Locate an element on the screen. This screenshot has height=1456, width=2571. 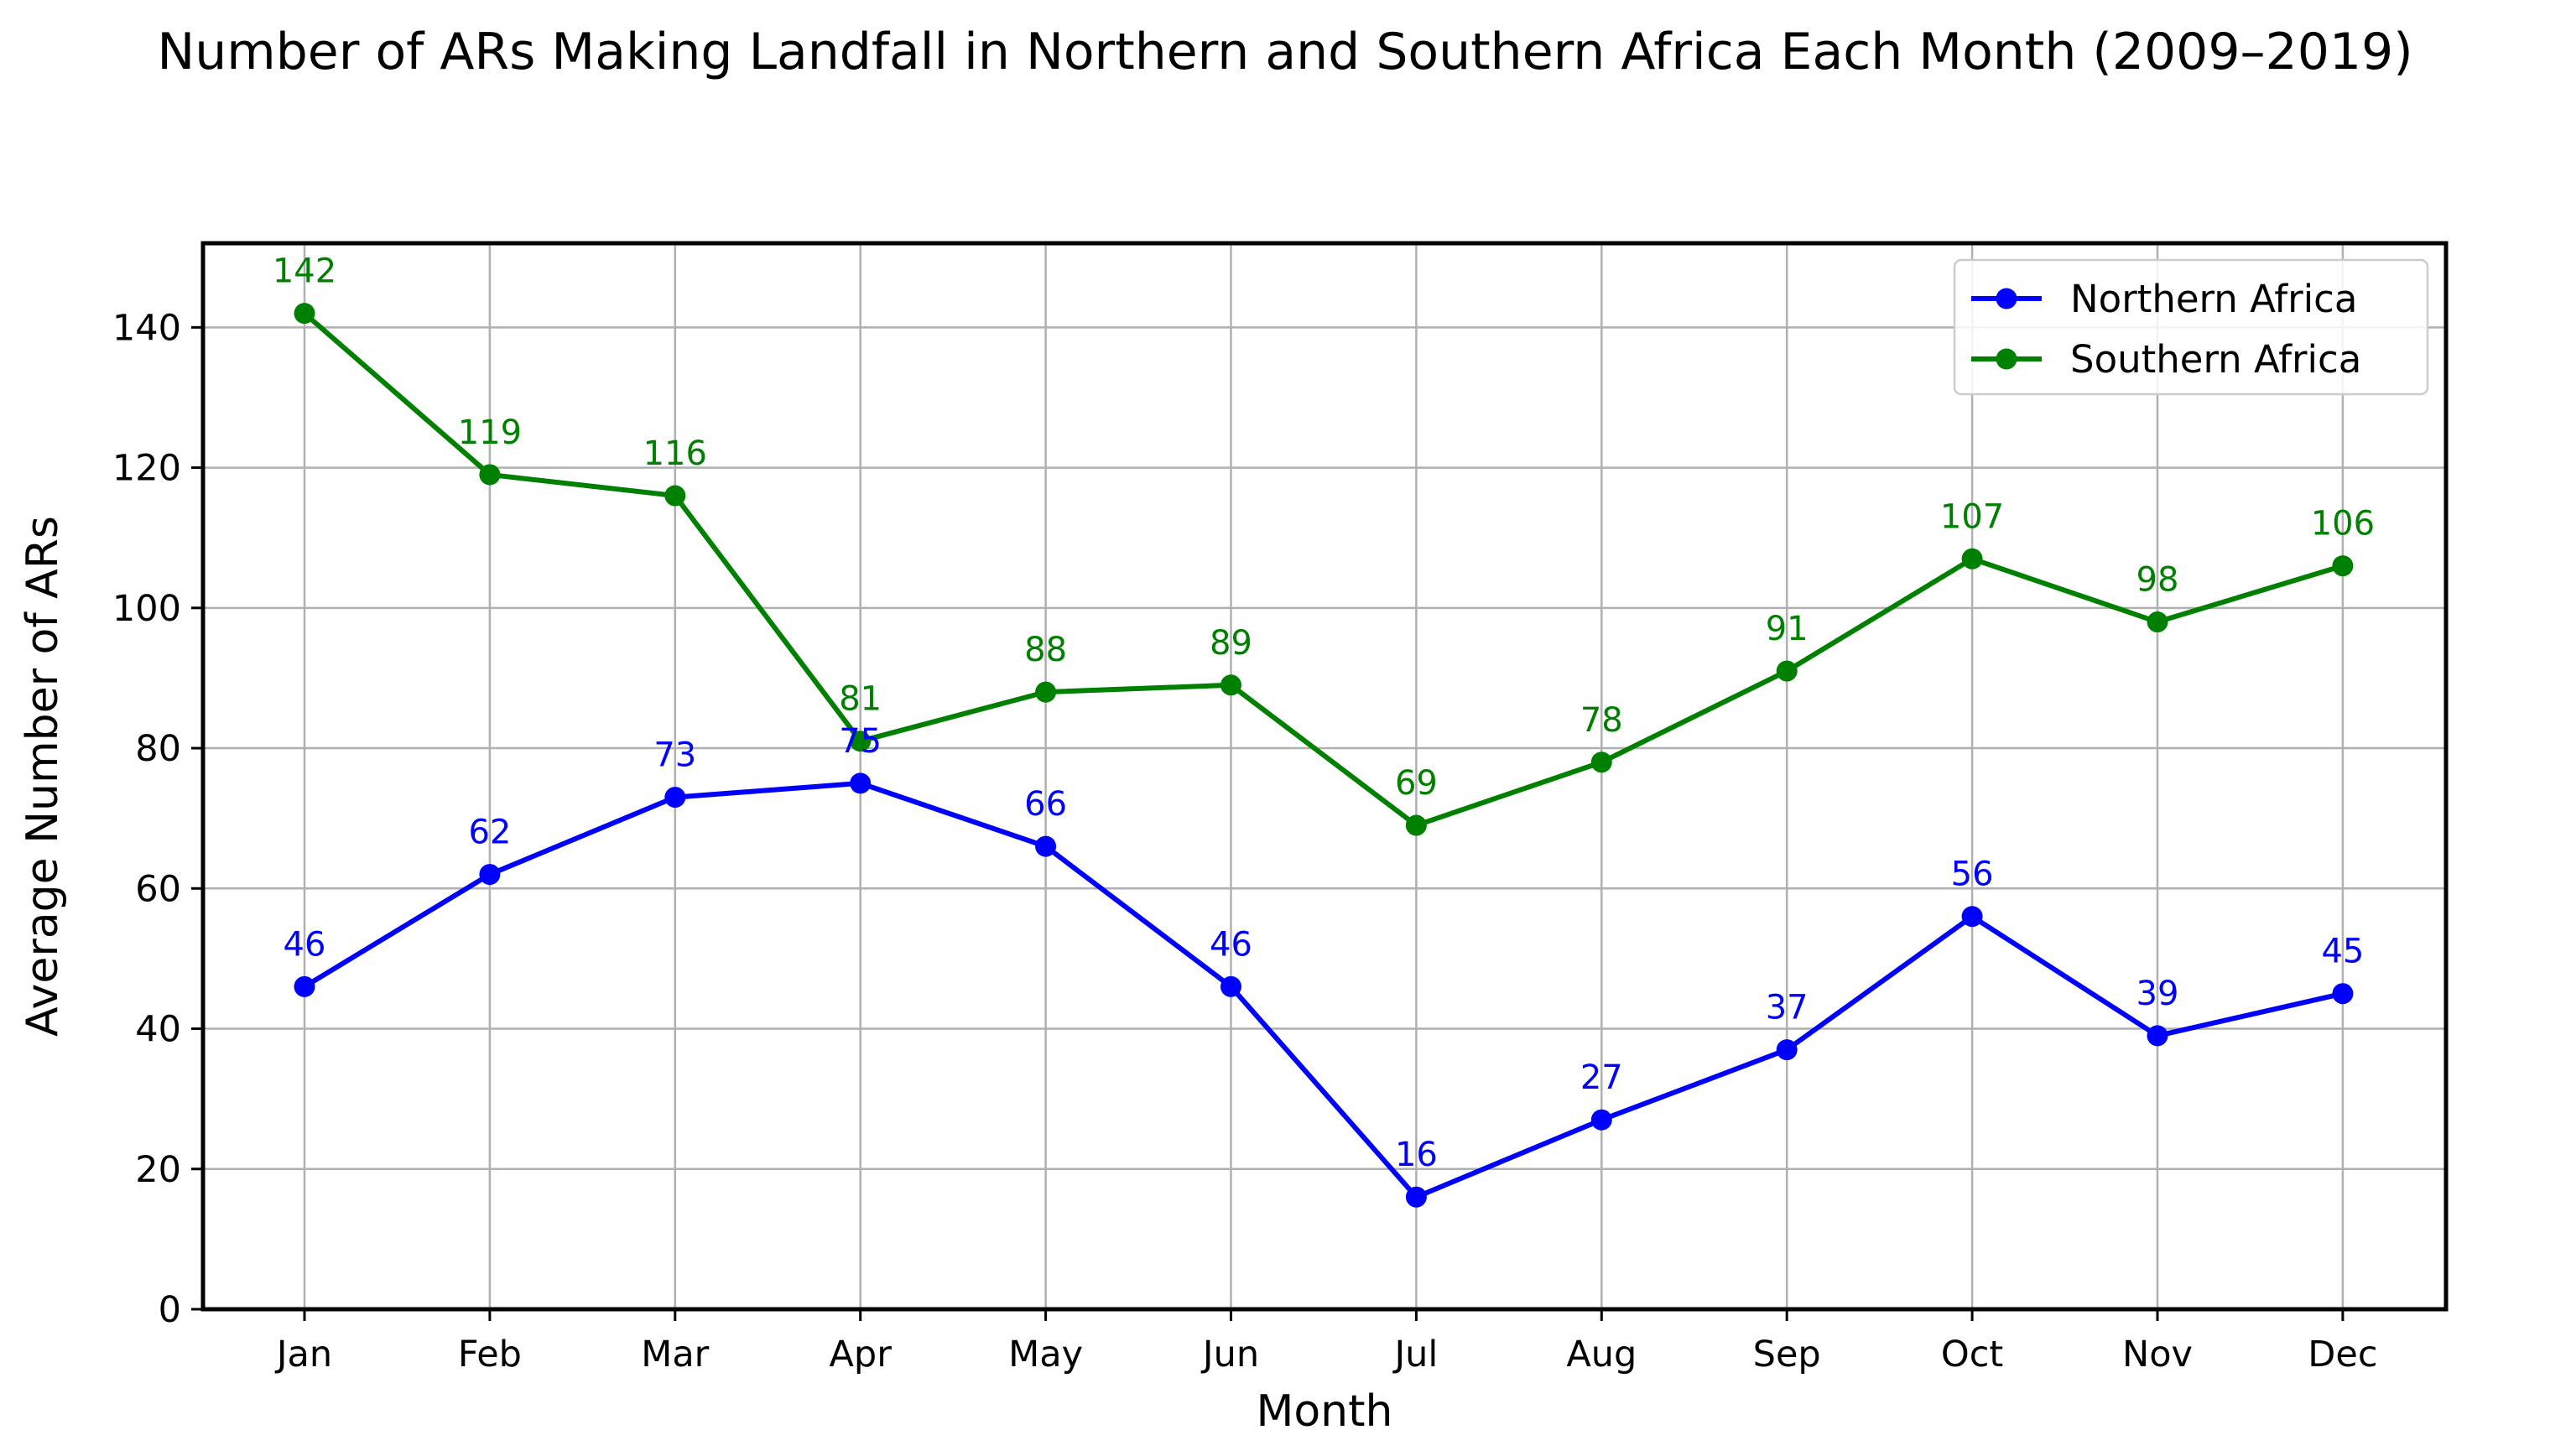
northern-africa-data-label: 62 is located at coordinates (489, 833).